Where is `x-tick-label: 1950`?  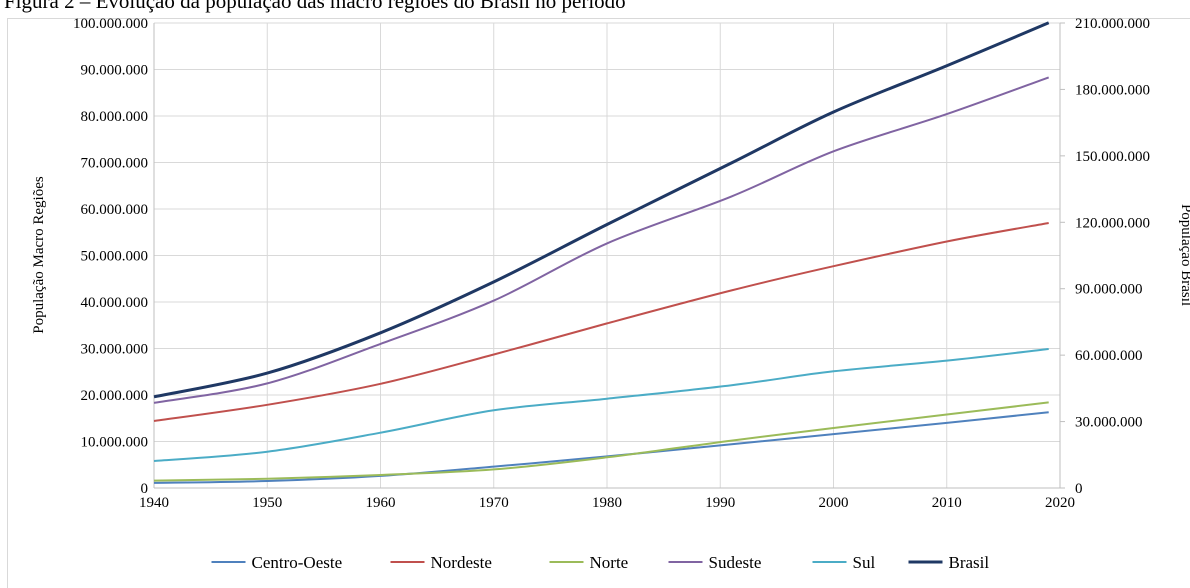 x-tick-label: 1950 is located at coordinates (267, 503).